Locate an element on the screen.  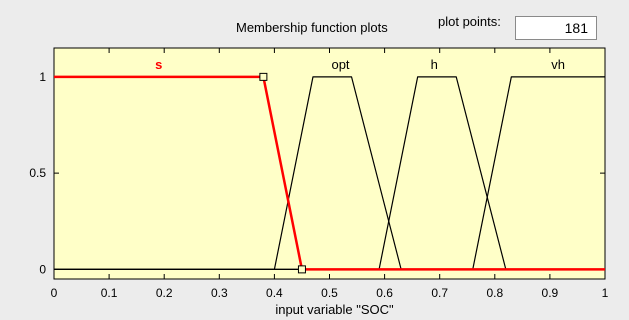
x-tick-label: 0.9 is located at coordinates (550, 293).